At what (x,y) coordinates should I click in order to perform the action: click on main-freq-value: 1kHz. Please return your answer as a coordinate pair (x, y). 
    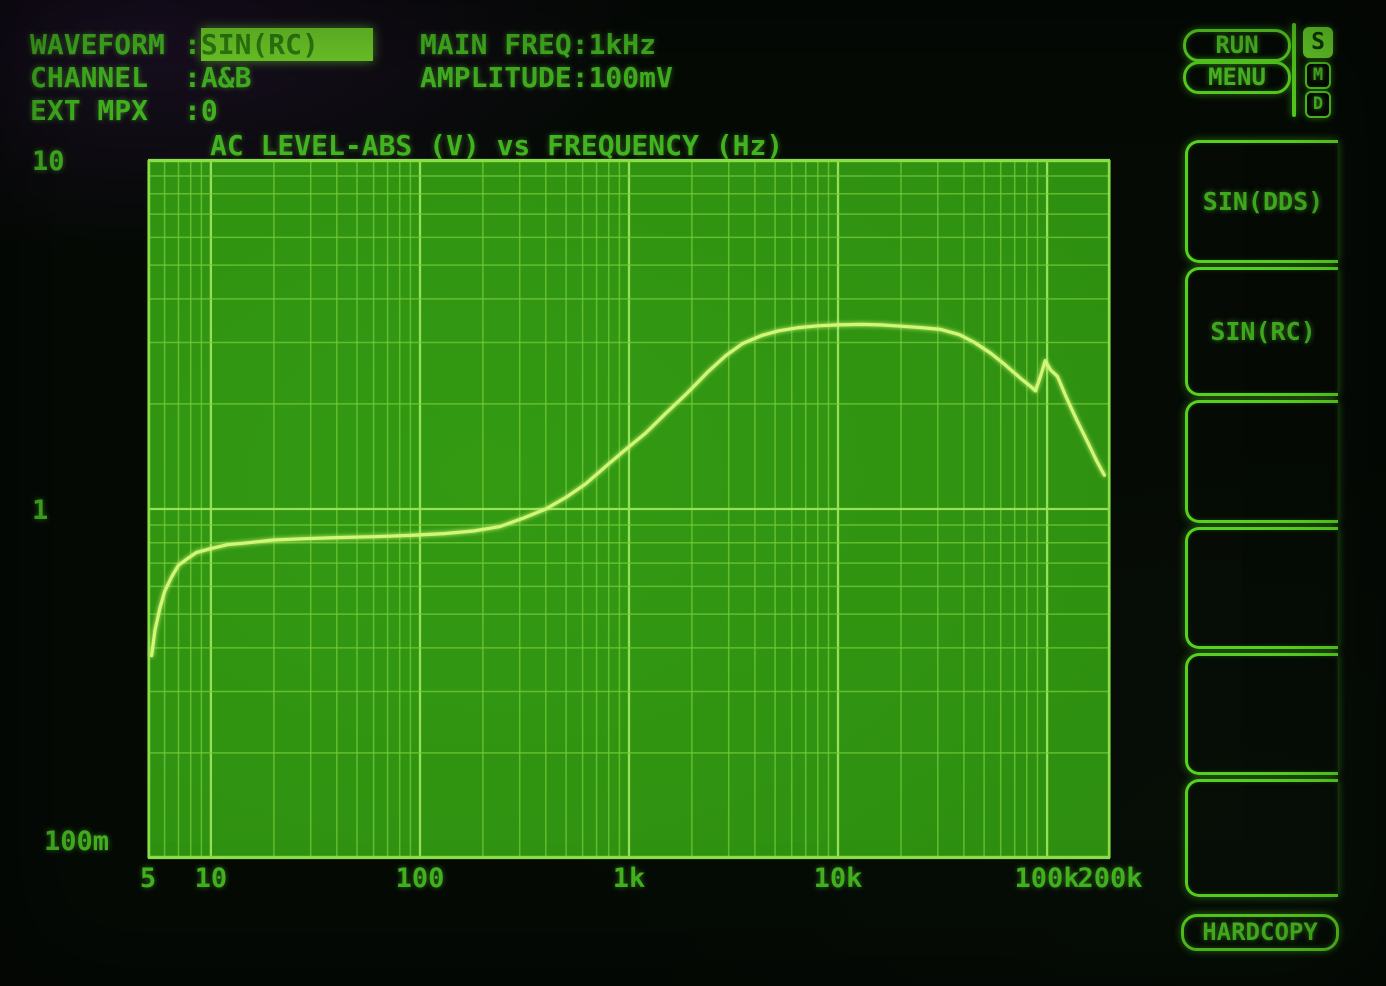
    Looking at the image, I should click on (622, 44).